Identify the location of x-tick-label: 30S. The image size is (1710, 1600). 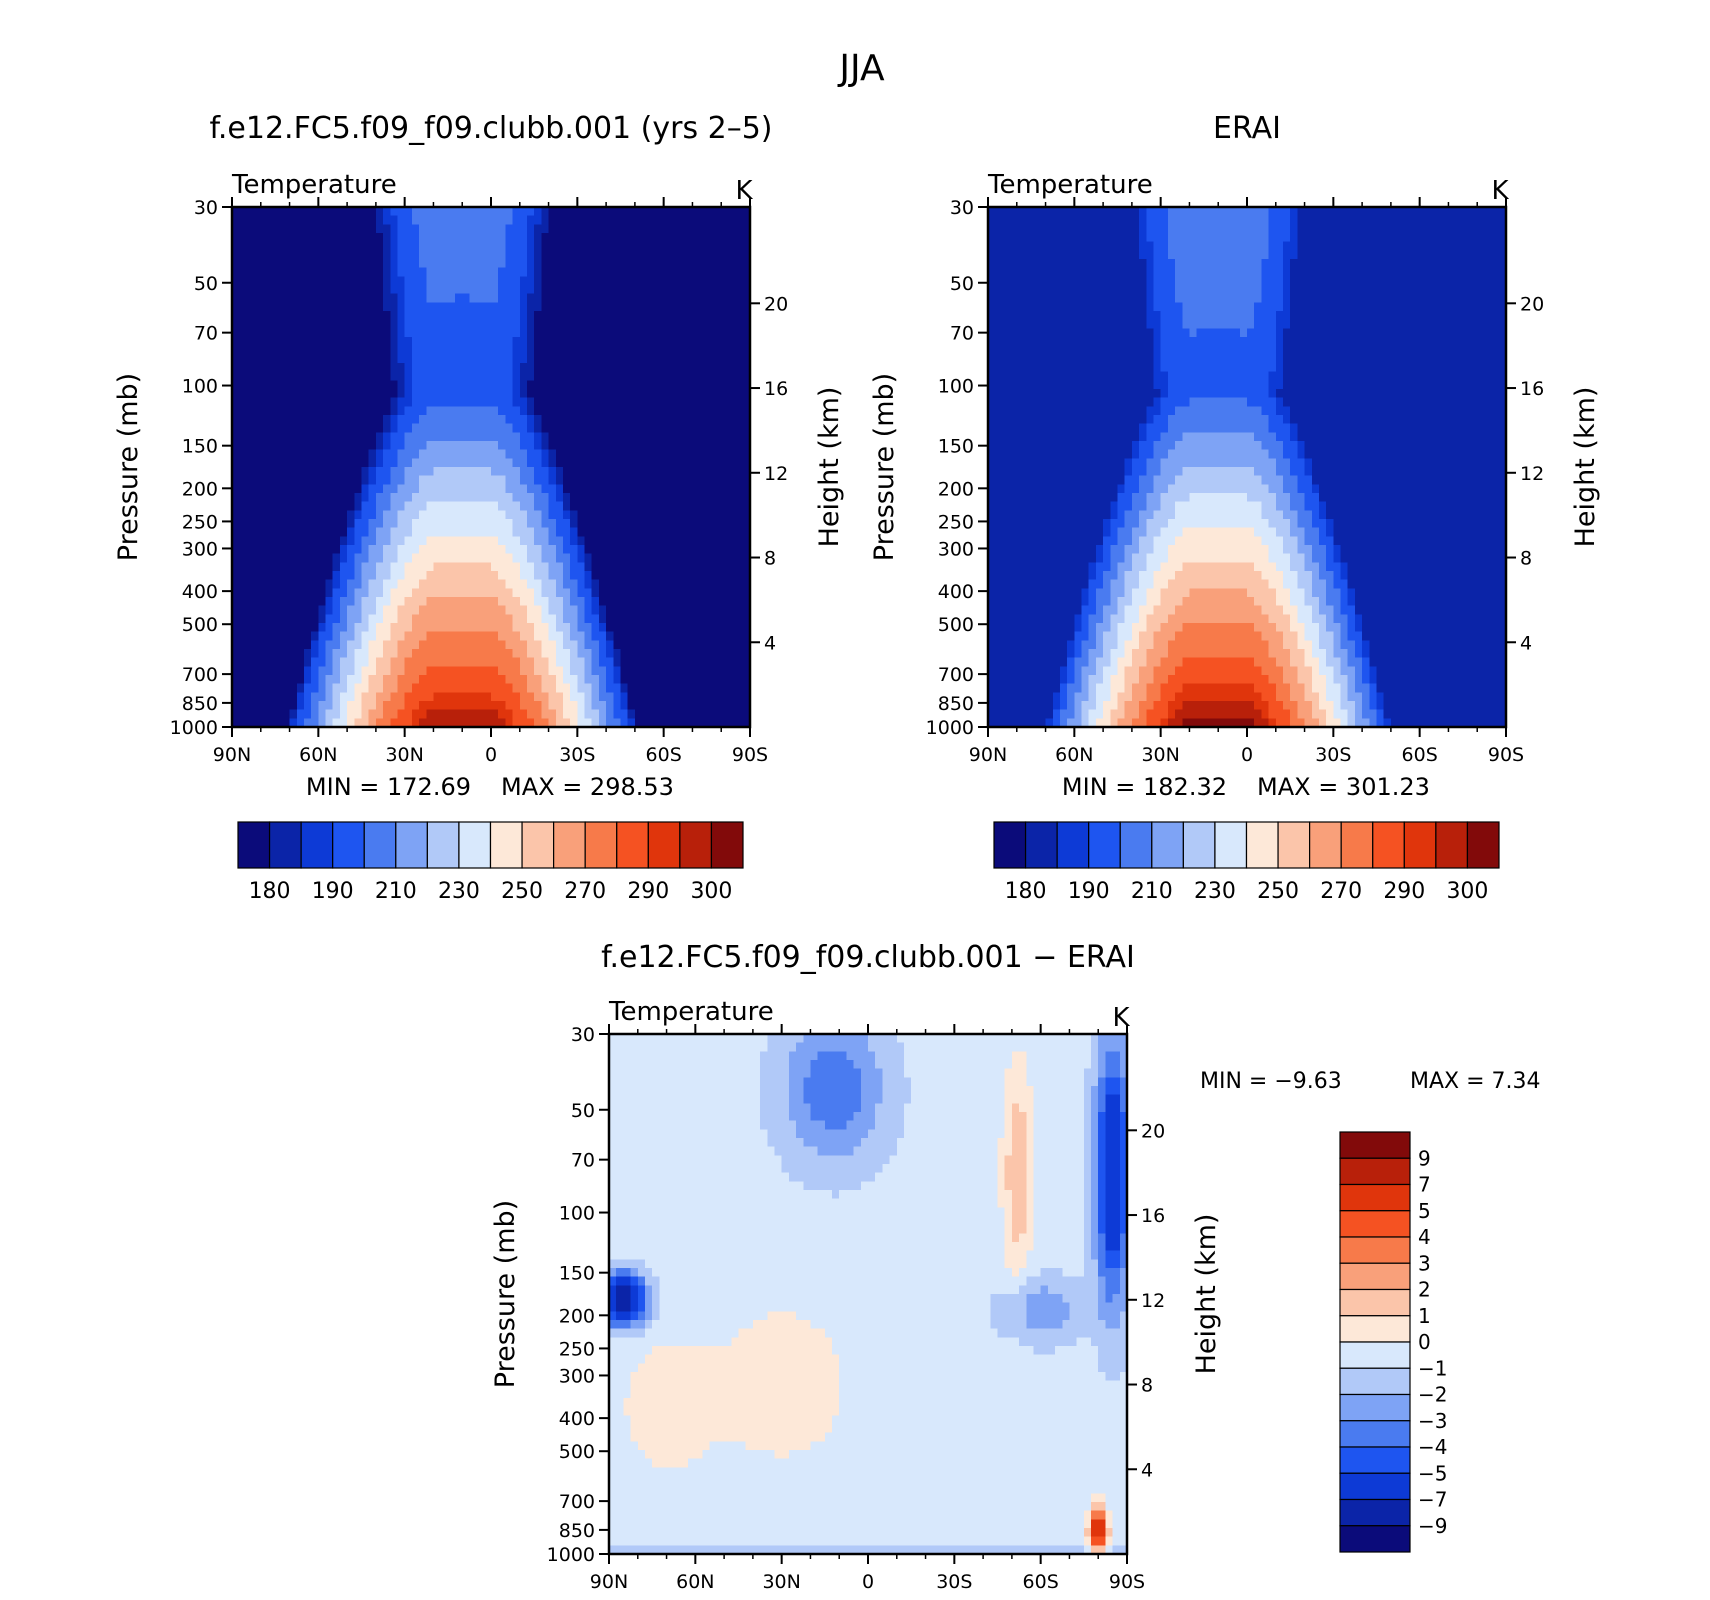
(577, 755).